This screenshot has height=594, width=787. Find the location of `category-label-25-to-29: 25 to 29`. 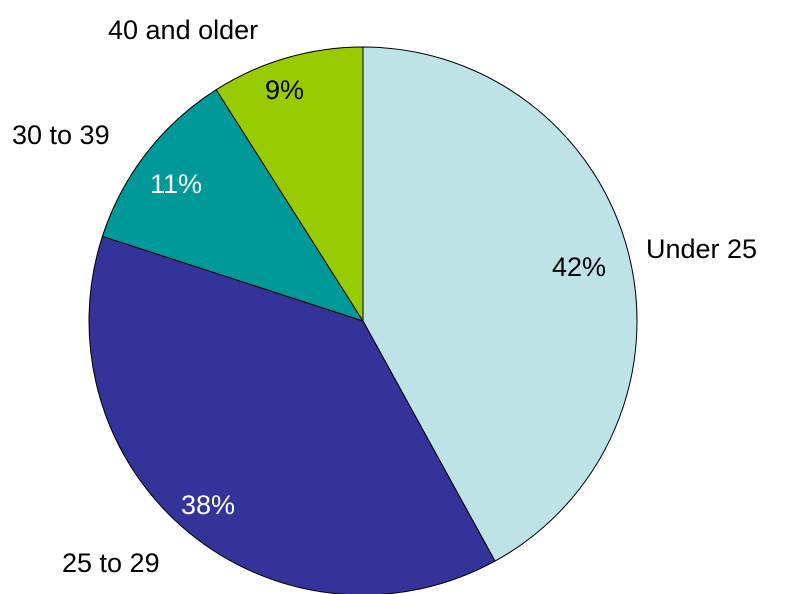

category-label-25-to-29: 25 to 29 is located at coordinates (111, 563).